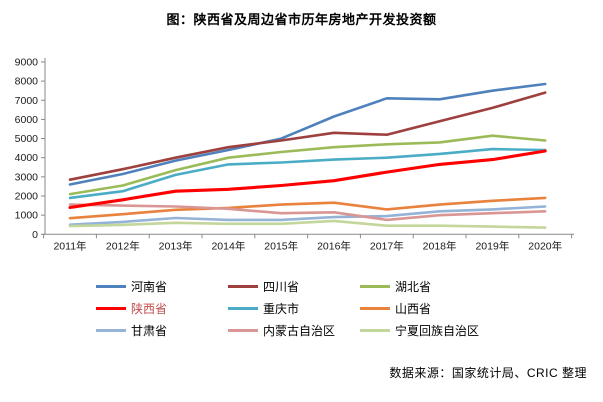 This screenshot has width=603, height=402. I want to click on legend-item: 内蒙古自治区, so click(294, 330).